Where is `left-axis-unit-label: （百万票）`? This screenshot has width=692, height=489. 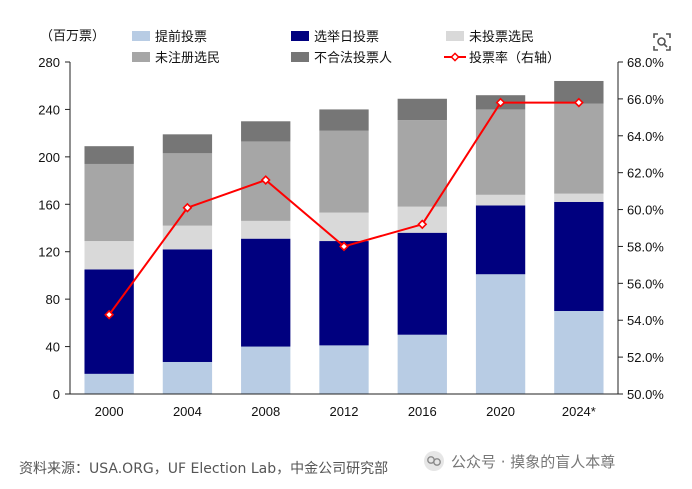
left-axis-unit-label: （百万票） is located at coordinates (72, 36).